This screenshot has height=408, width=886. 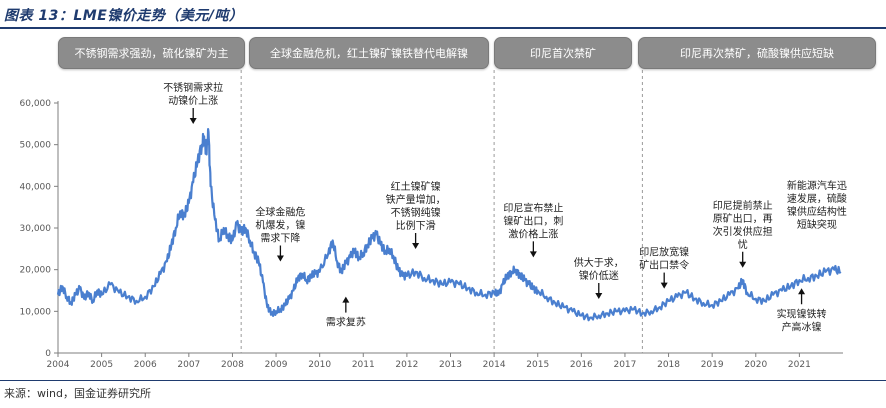 I want to click on y-tick-label: 60,000, so click(x=36, y=104).